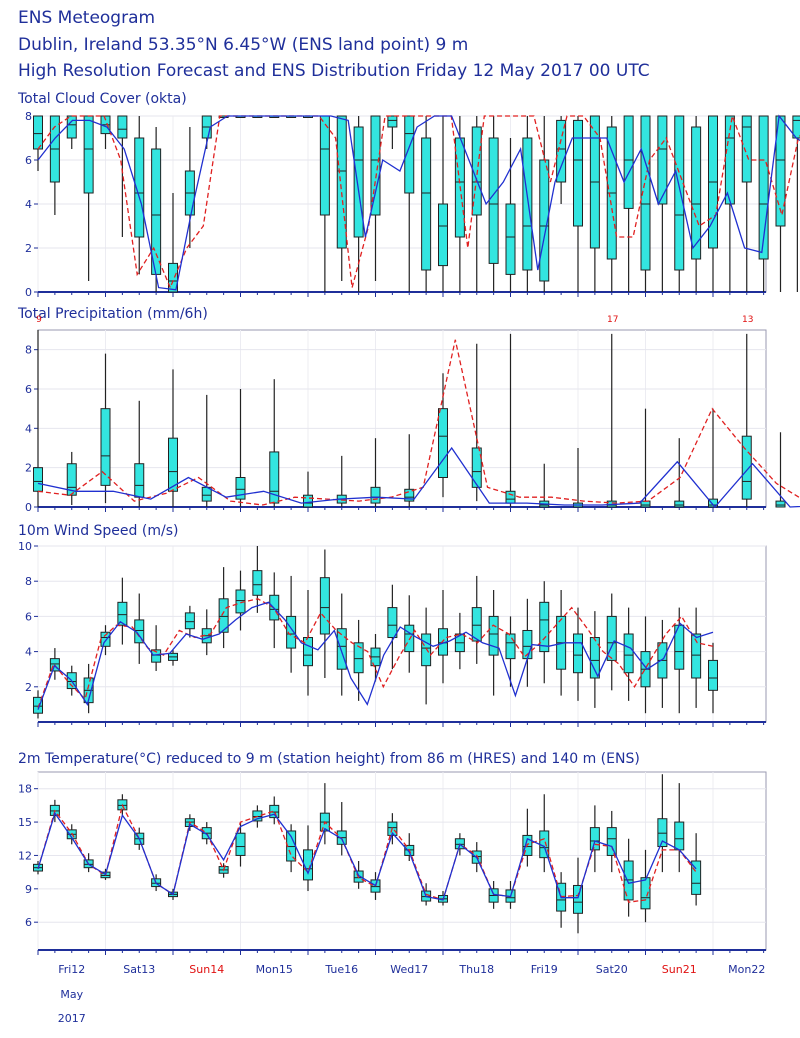 This screenshot has height=1038, width=800. I want to click on day-label: Fri19, so click(544, 969).